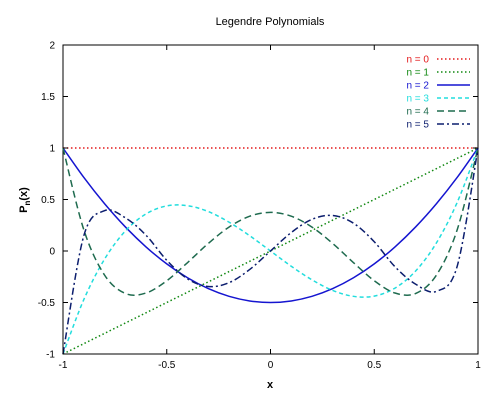 This screenshot has height=400, width=500. What do you see at coordinates (63, 365) in the screenshot?
I see `x-tick-label: -1` at bounding box center [63, 365].